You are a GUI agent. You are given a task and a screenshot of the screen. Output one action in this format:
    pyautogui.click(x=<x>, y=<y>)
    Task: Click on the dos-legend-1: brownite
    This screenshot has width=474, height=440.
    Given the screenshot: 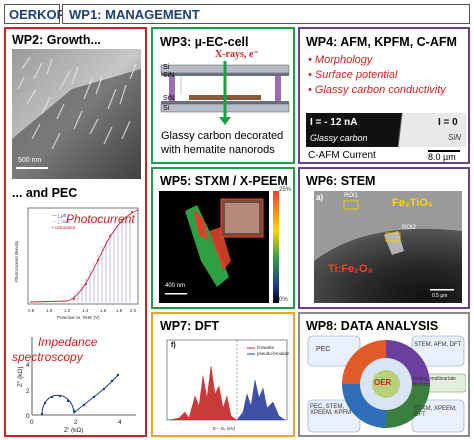 What is the action you would take?
    pyautogui.click(x=266, y=347)
    